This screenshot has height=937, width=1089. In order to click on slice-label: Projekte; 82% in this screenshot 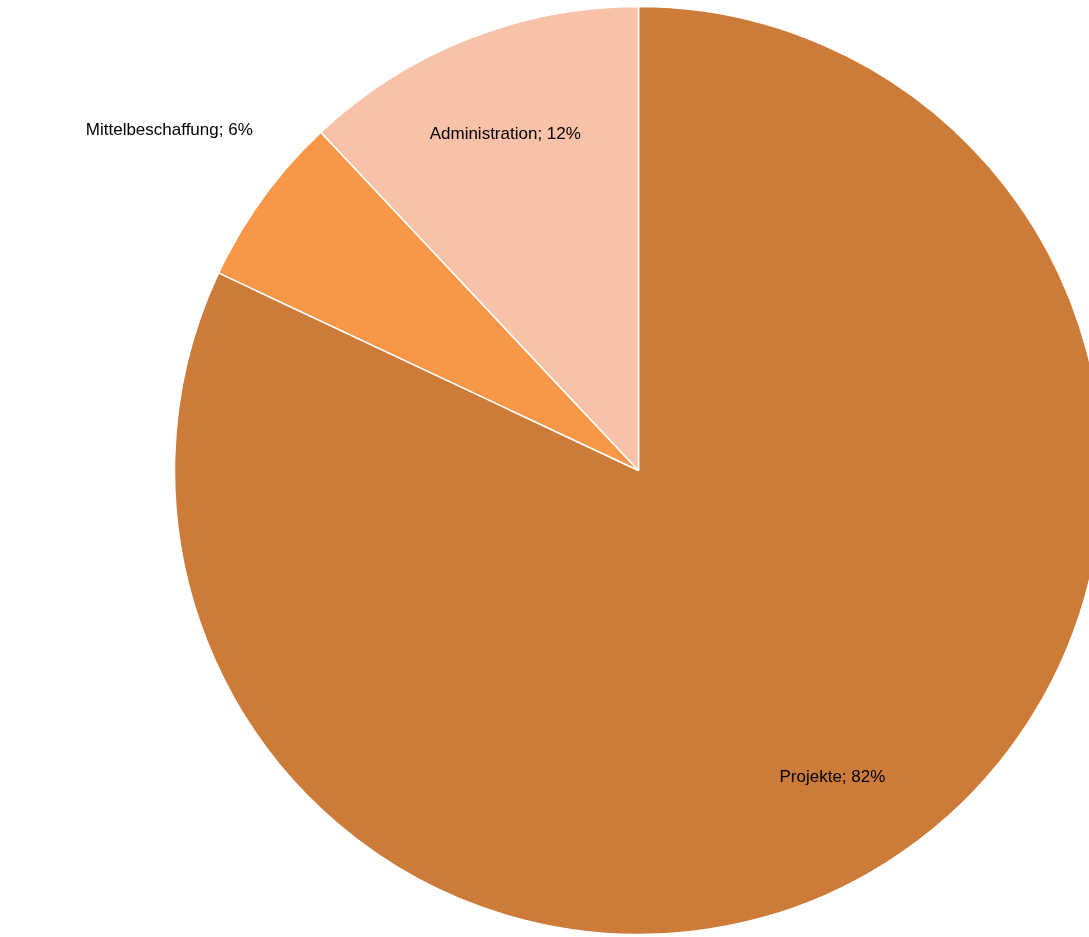, I will do `click(832, 776)`.